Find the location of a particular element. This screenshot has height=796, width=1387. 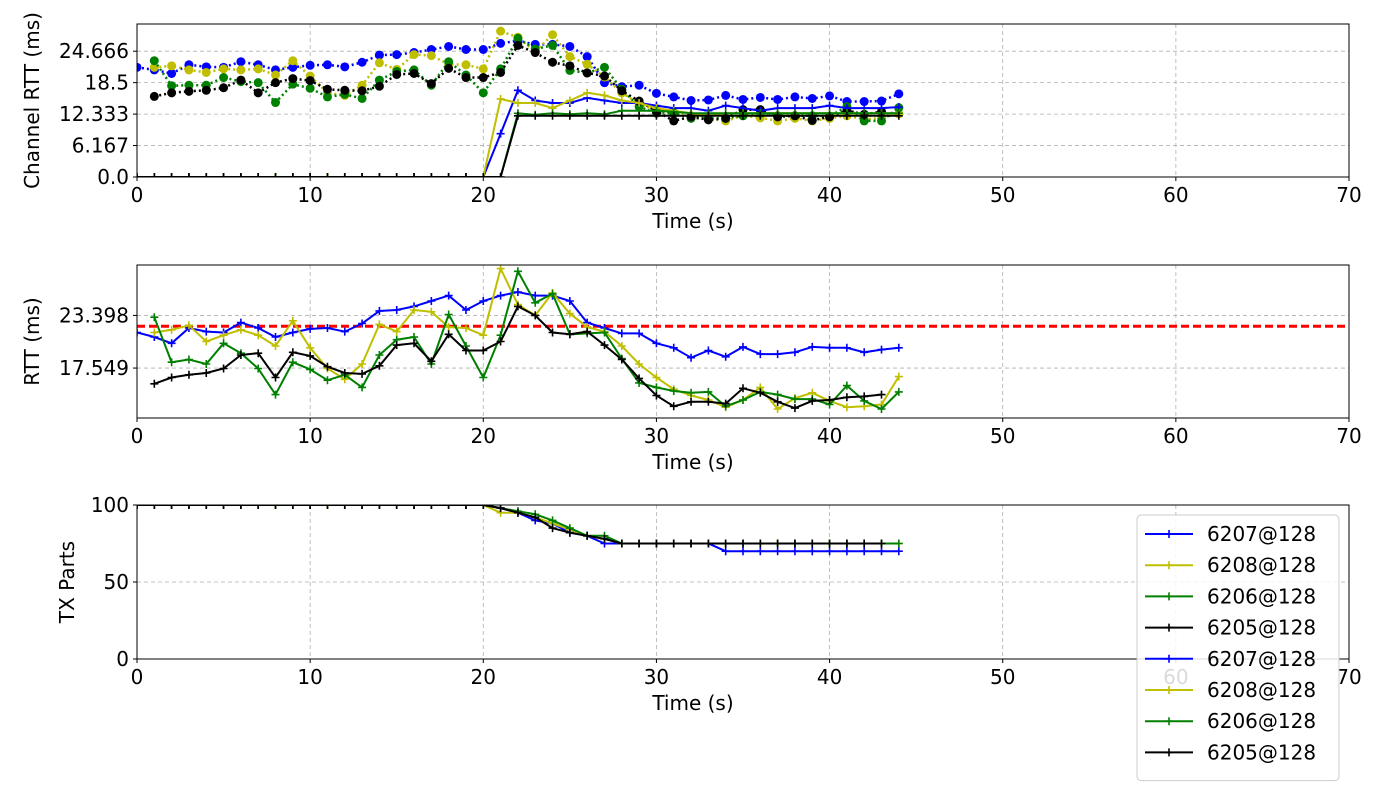

legend-item: 6208@128 is located at coordinates (1230, 690).